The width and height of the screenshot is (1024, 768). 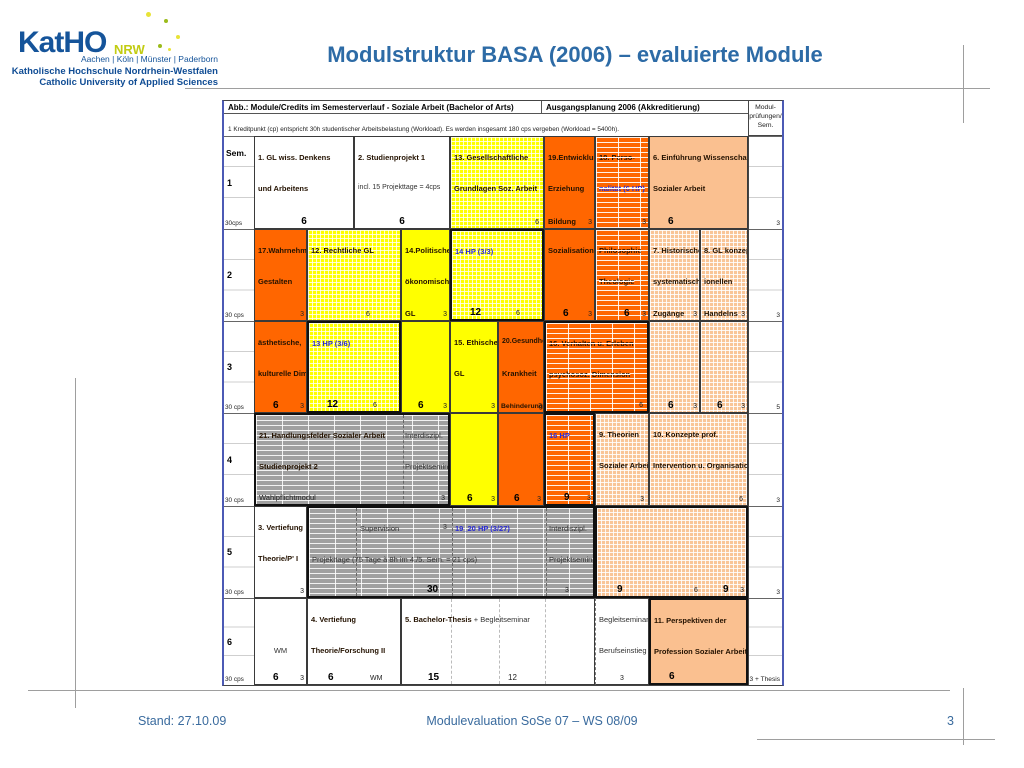 What do you see at coordinates (427, 281) in the screenshot?
I see `module-sub: ökonomische` at bounding box center [427, 281].